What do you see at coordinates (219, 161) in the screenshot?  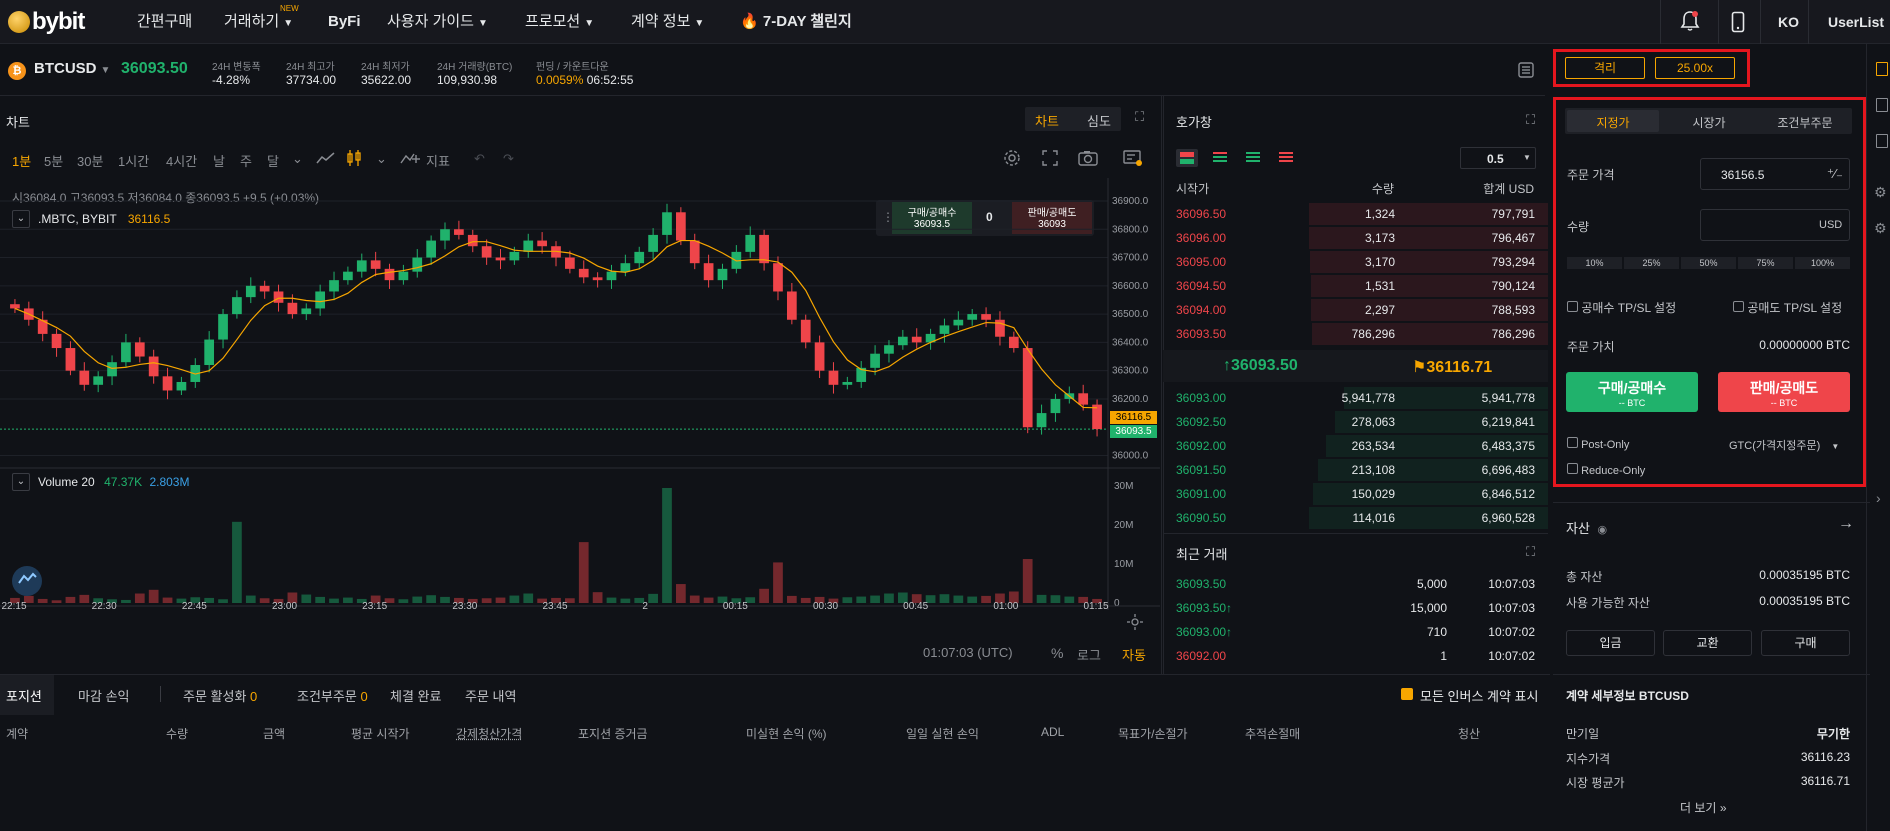 I see `tf-day: 날` at bounding box center [219, 161].